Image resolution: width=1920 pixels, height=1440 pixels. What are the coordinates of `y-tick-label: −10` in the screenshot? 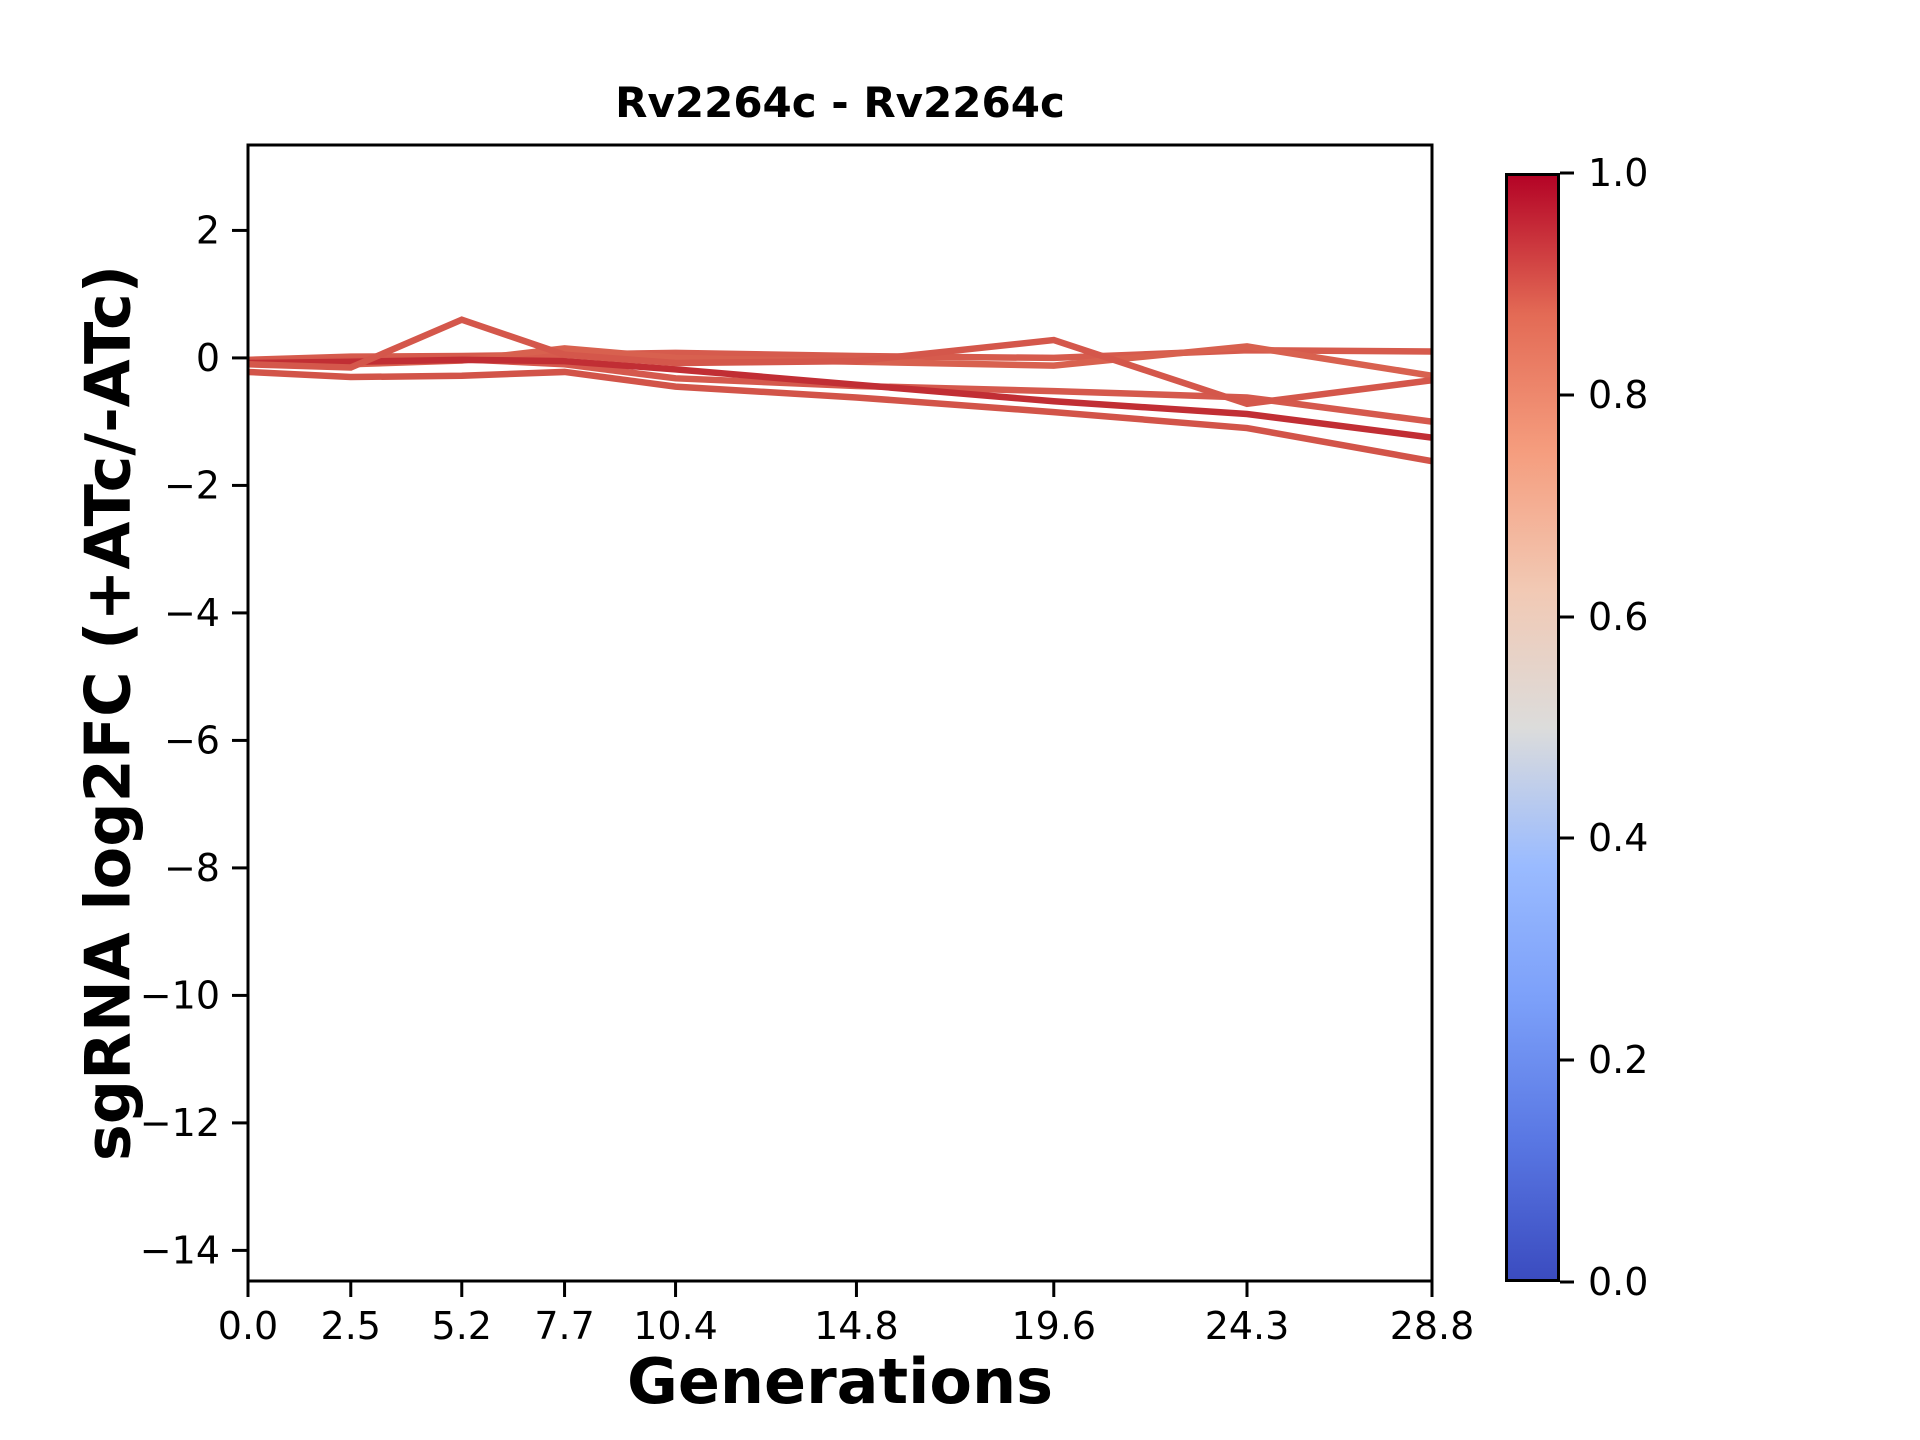 It's located at (180, 995).